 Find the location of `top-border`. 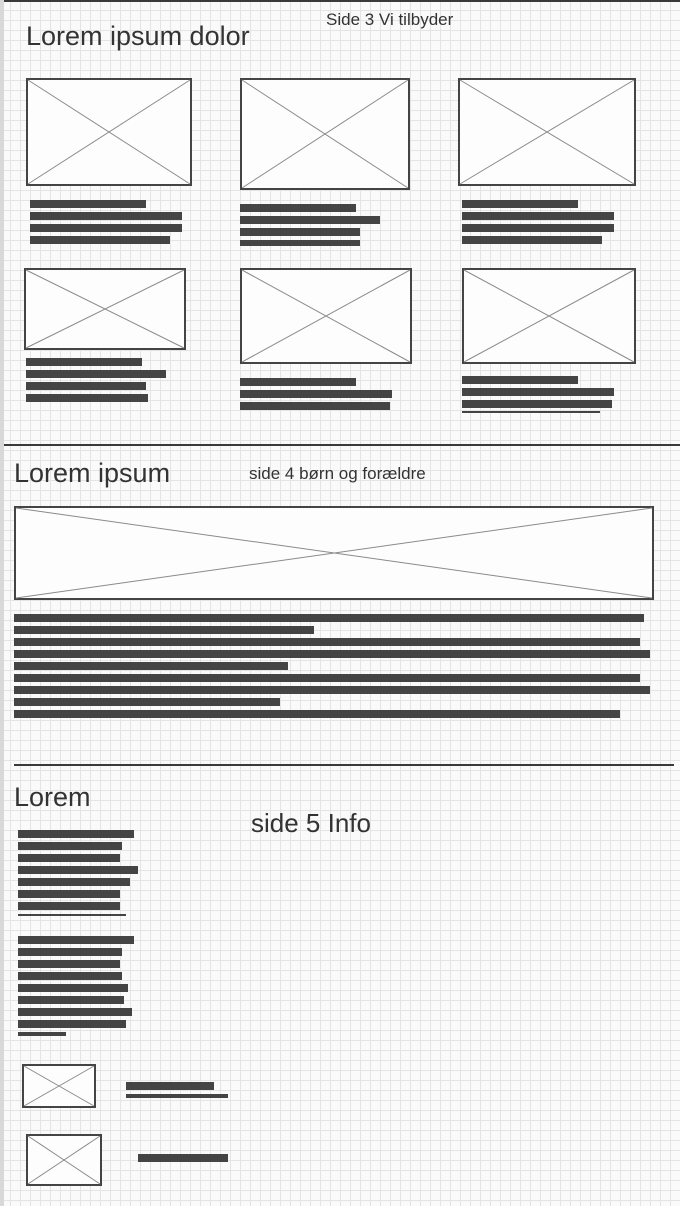

top-border is located at coordinates (342, 1).